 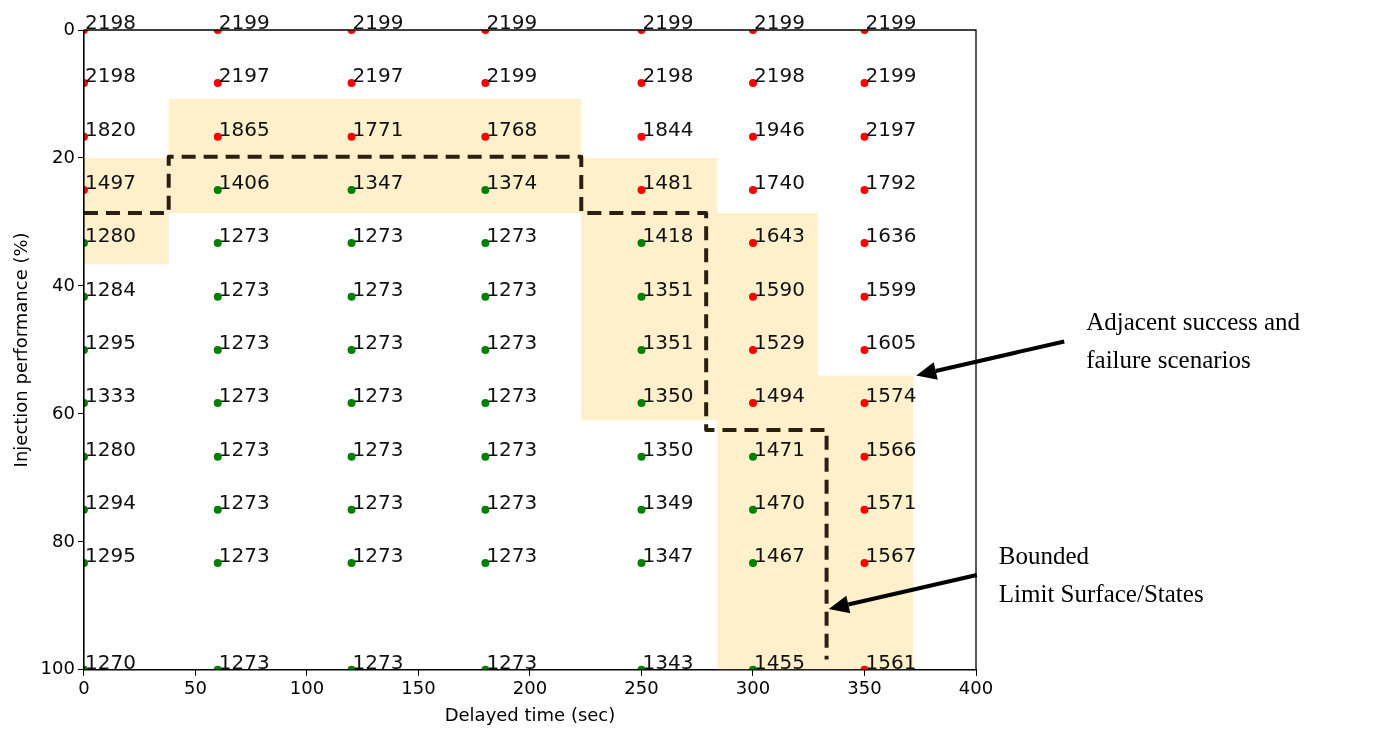 What do you see at coordinates (110, 288) in the screenshot?
I see `annotation: 1284` at bounding box center [110, 288].